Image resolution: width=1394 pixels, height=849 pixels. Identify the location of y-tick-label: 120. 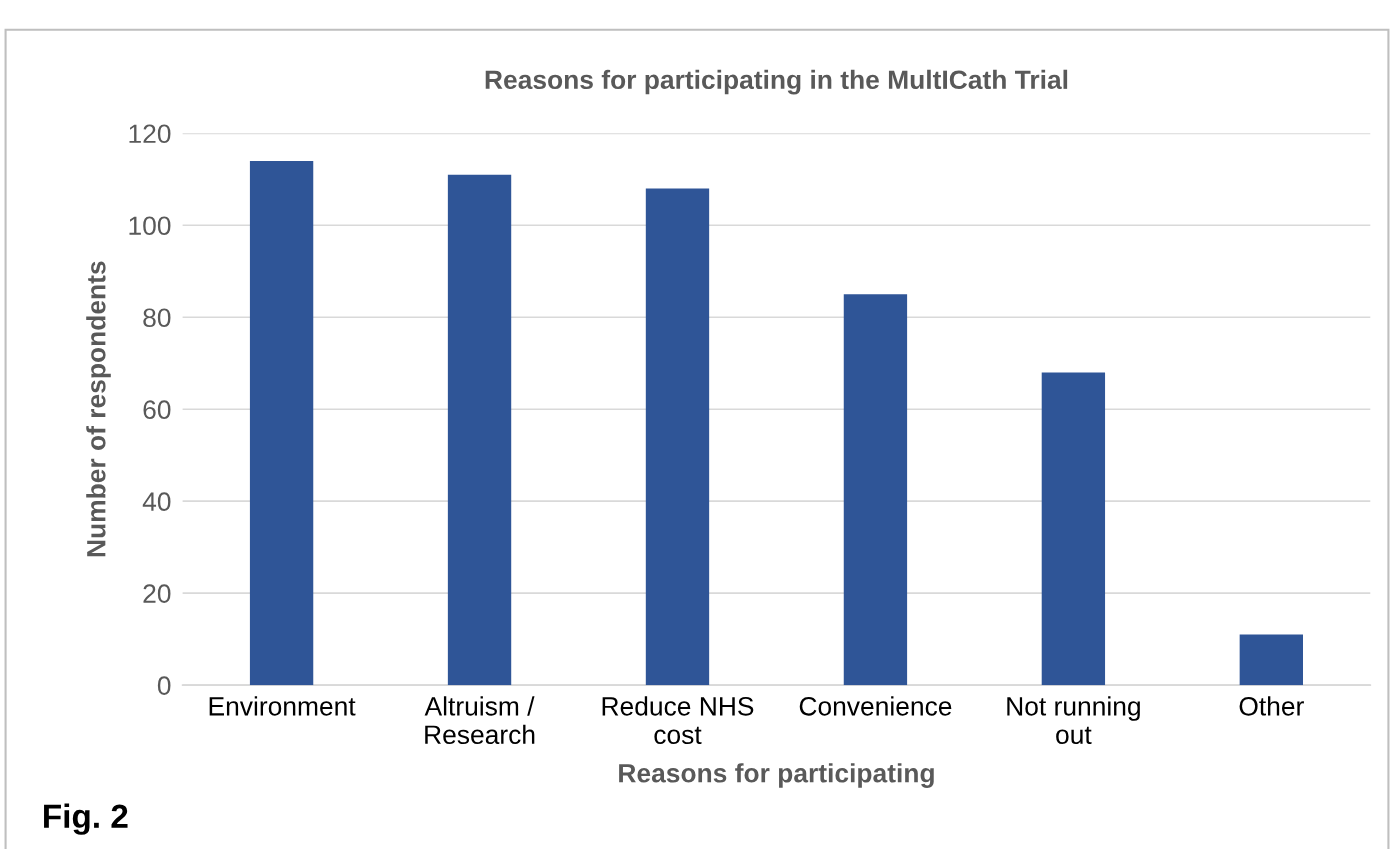
(150, 134).